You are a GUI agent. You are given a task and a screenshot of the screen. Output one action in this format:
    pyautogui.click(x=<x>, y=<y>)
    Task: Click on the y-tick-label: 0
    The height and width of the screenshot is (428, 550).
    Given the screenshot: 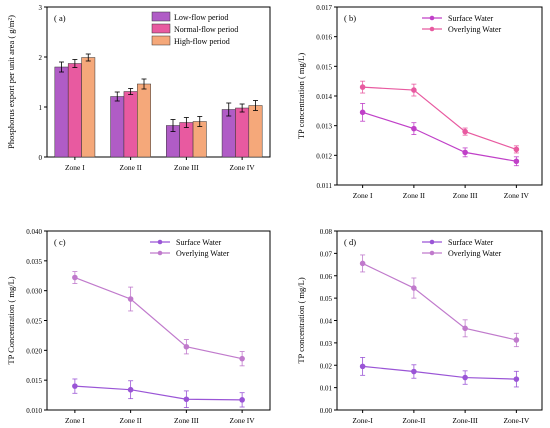 What is the action you would take?
    pyautogui.click(x=41, y=158)
    